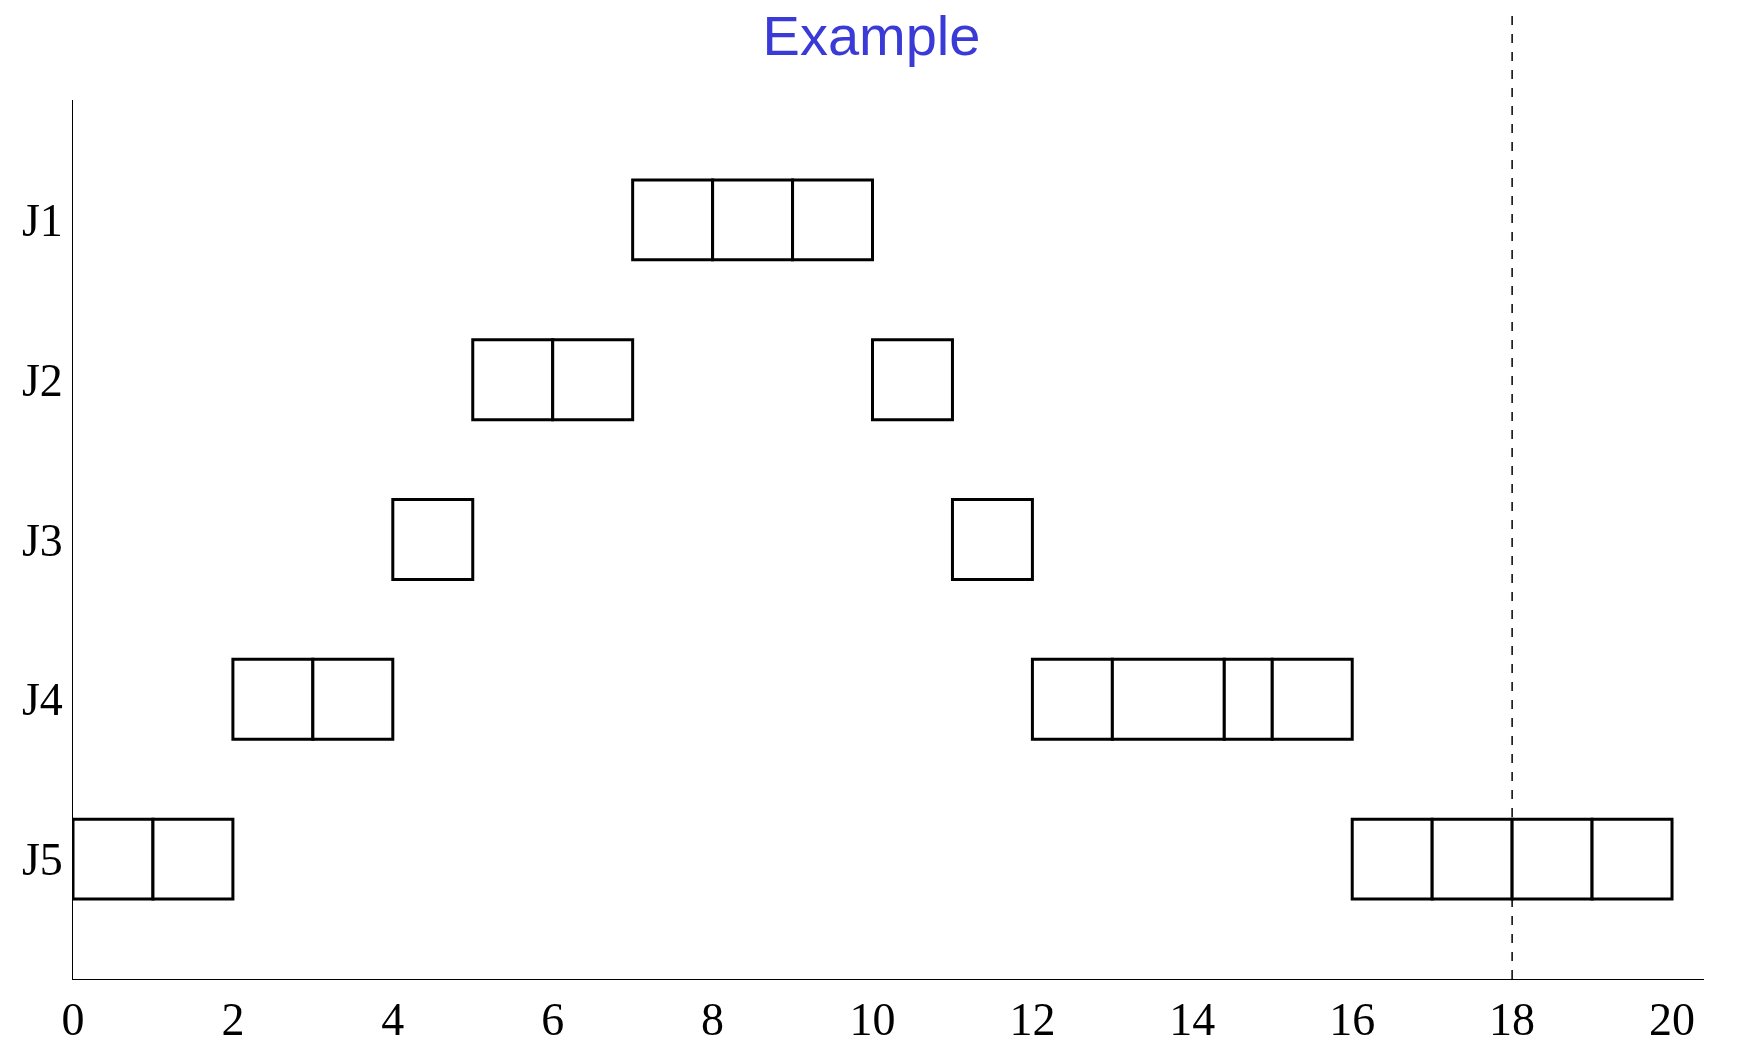 The height and width of the screenshot is (1058, 1743). What do you see at coordinates (42, 380) in the screenshot?
I see `y-tick-label: J2` at bounding box center [42, 380].